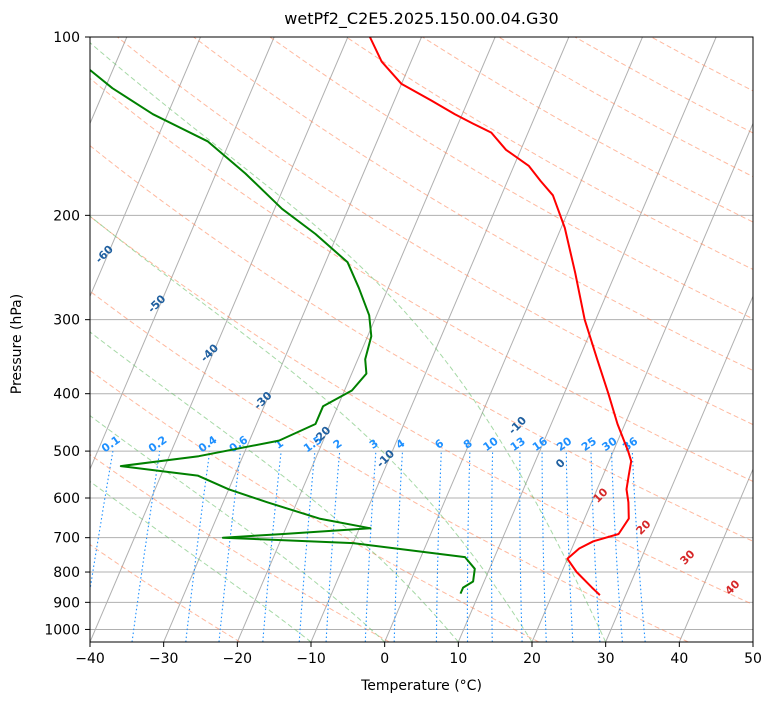 The height and width of the screenshot is (708, 775). What do you see at coordinates (66, 499) in the screenshot?
I see `y-tick-label: 600` at bounding box center [66, 499].